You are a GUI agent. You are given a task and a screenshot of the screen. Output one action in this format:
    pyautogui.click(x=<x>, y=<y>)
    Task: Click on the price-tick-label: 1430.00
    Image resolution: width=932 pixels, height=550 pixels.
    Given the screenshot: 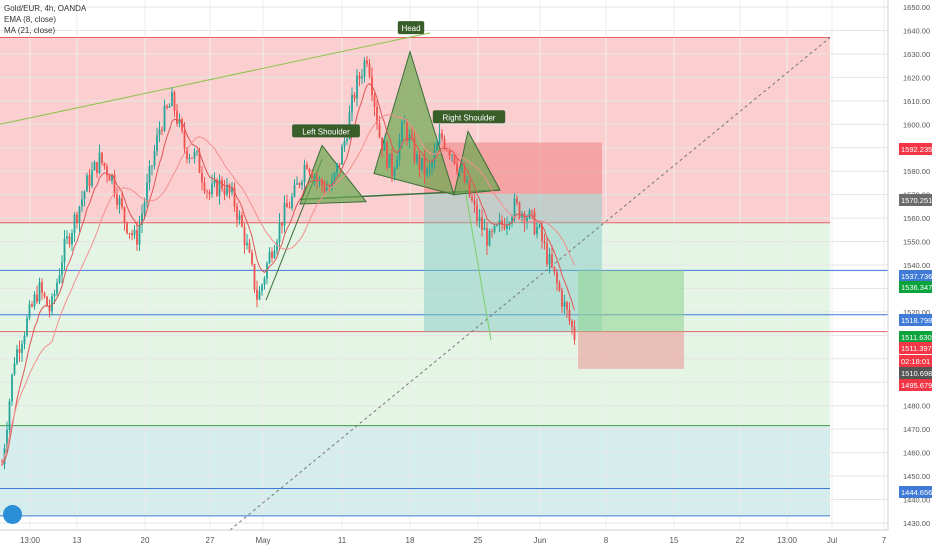 What is the action you would take?
    pyautogui.click(x=916, y=523)
    